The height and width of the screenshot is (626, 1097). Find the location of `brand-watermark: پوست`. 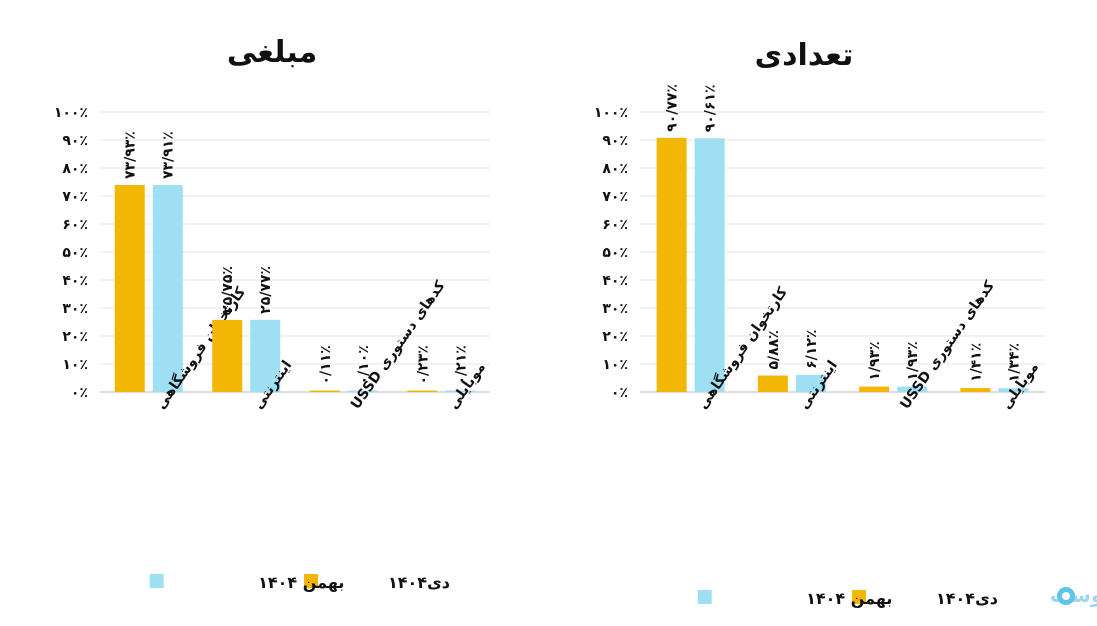

brand-watermark: پوست is located at coordinates (1073, 595).